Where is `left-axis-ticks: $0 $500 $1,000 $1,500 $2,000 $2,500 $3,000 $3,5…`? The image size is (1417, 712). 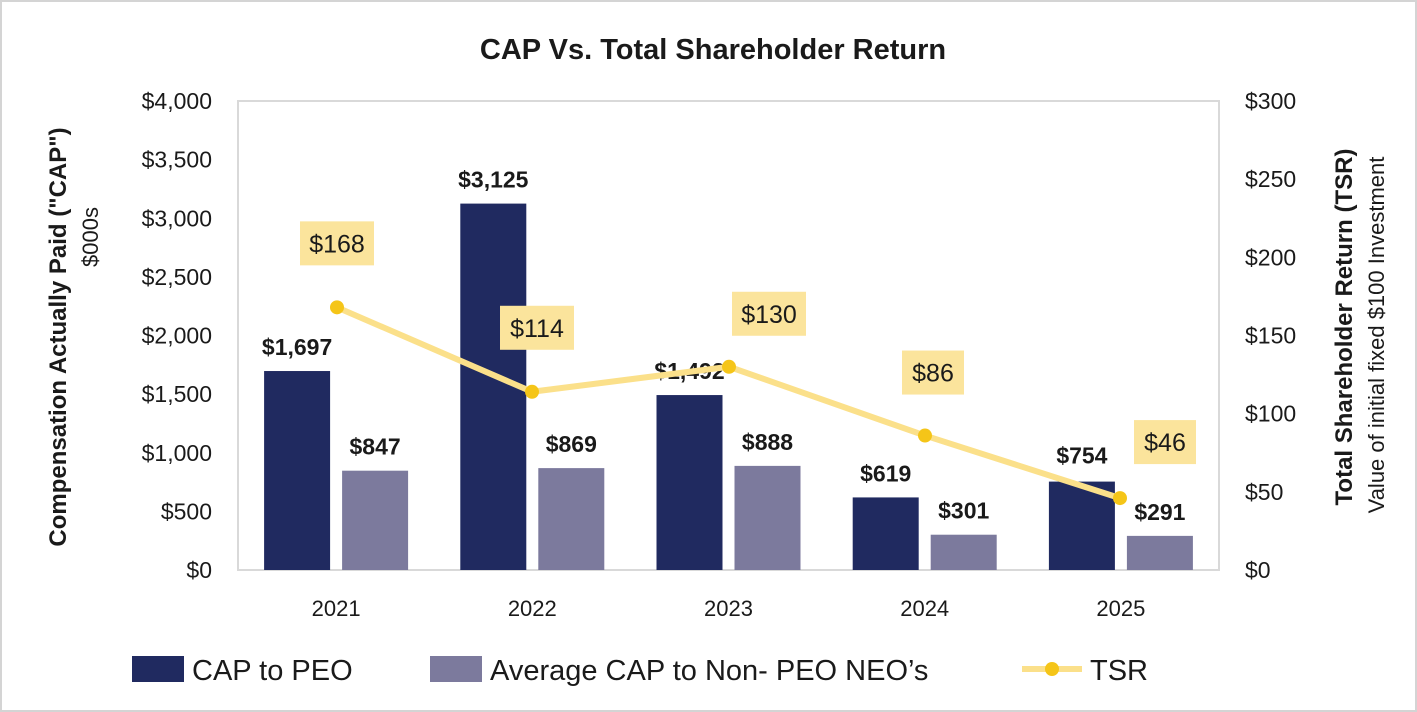
left-axis-ticks: $0 $500 $1,000 $1,500 $2,000 $2,500 $3,000 $3,5… is located at coordinates (177, 335).